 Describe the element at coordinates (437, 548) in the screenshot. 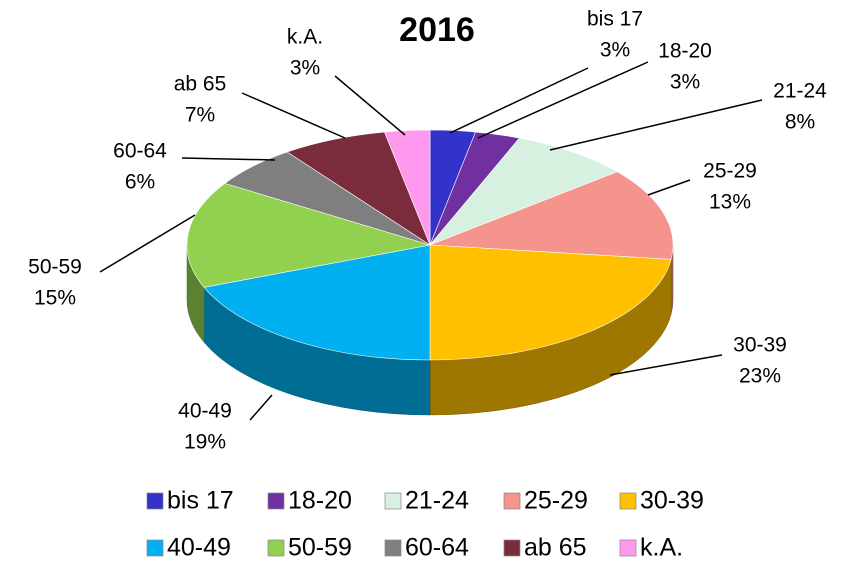

I see `legend-label: 60-64` at that location.